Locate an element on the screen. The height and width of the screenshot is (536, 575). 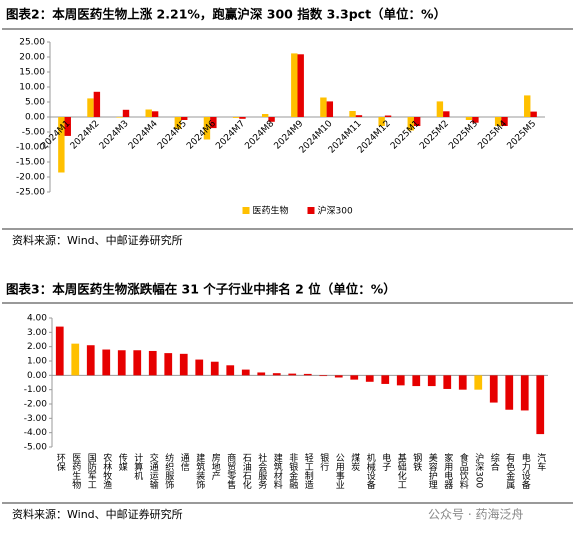
chart-title: 图表3：本周医药生物涨跌幅在 31 个子行业中排名 2 位（单位：%） is located at coordinates (201, 289).